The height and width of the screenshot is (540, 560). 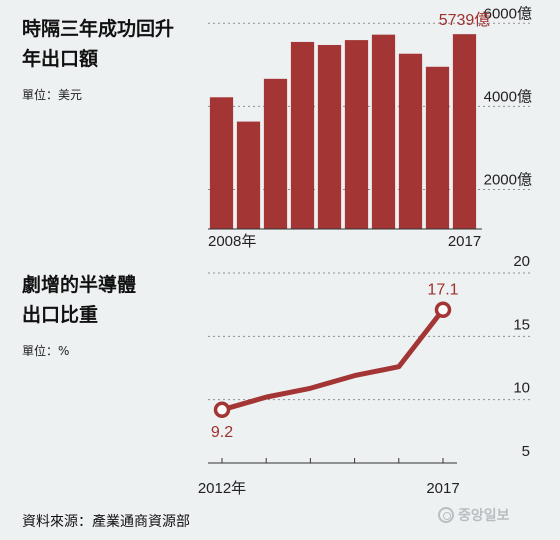 What do you see at coordinates (508, 180) in the screenshot?
I see `bar-y-tick-label: 2000億` at bounding box center [508, 180].